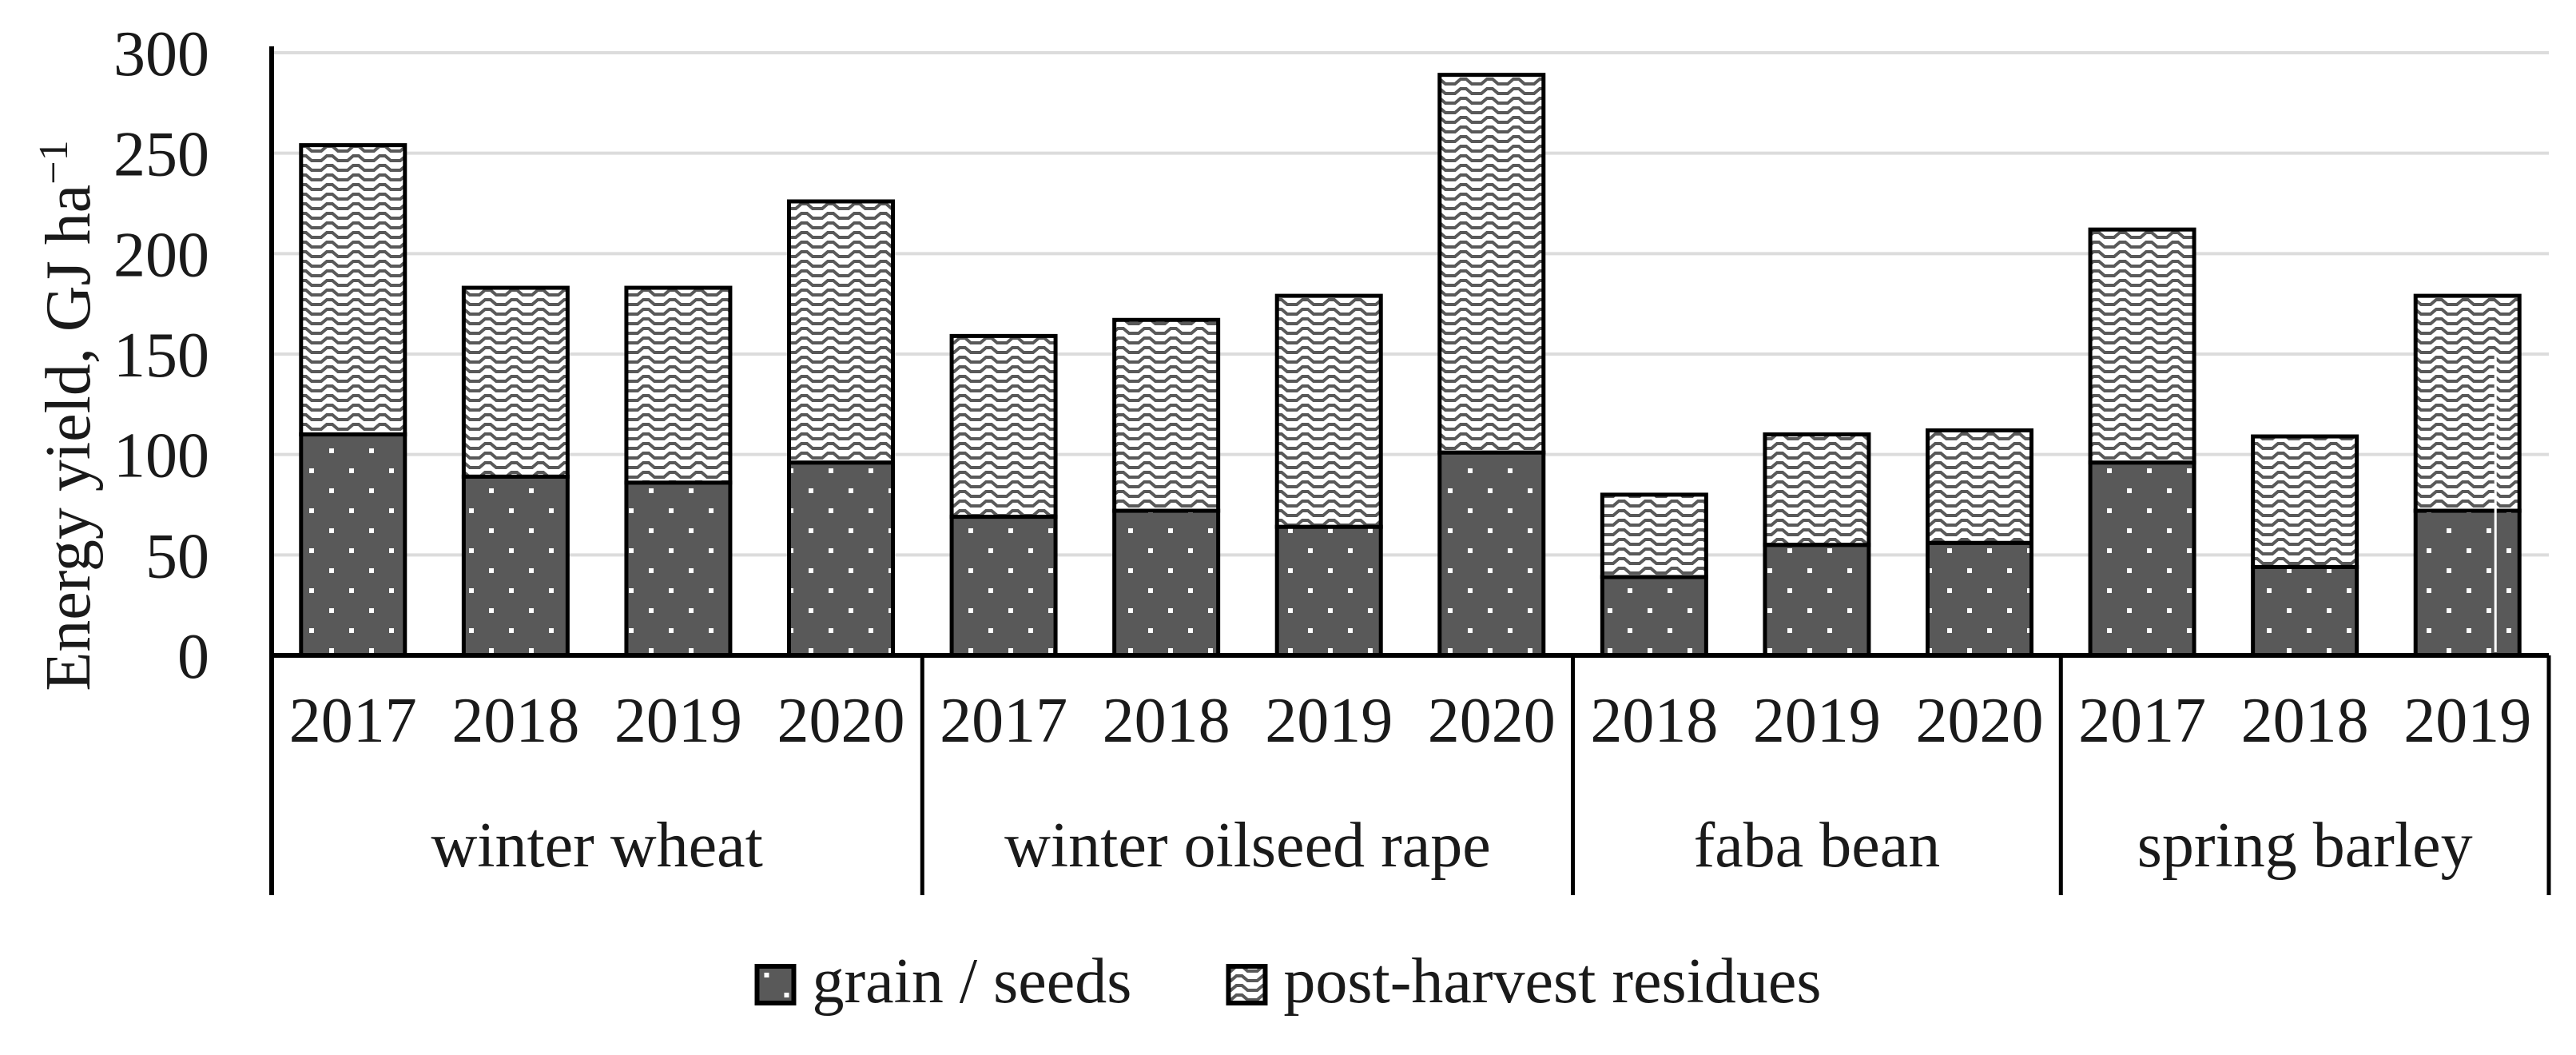 Image resolution: width=2576 pixels, height=1055 pixels. What do you see at coordinates (1552, 981) in the screenshot?
I see `legend-label-post-harvest-residues: post-harvest residues` at bounding box center [1552, 981].